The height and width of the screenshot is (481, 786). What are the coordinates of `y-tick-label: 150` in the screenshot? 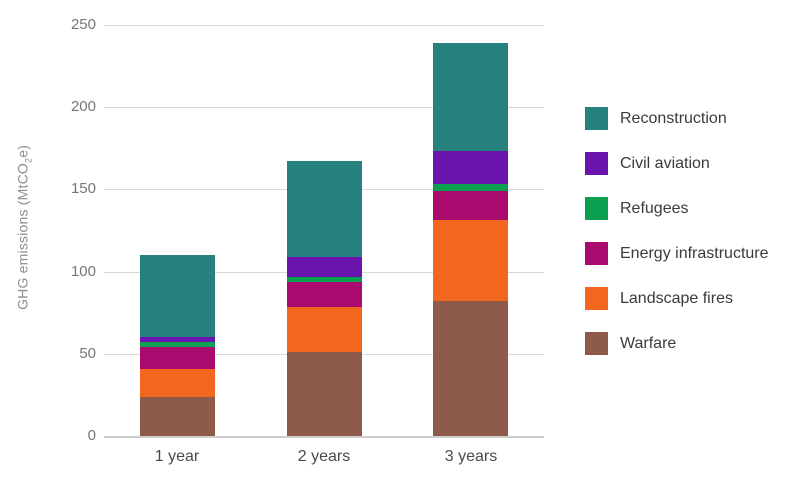 It's located at (83, 188).